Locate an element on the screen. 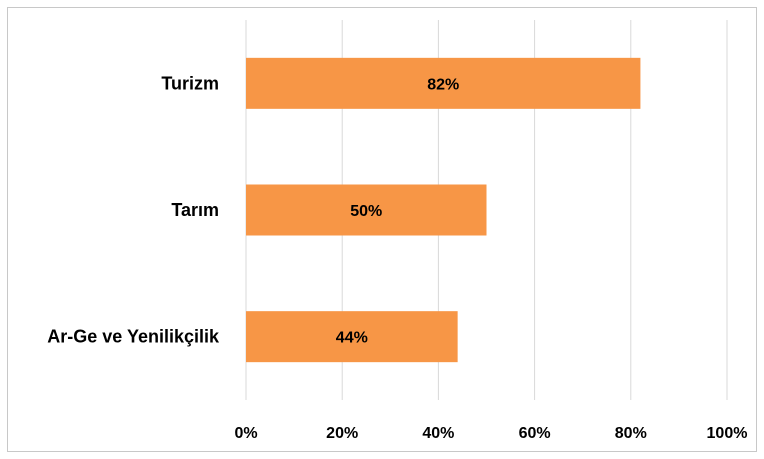  x-tick-label: 80% is located at coordinates (631, 433).